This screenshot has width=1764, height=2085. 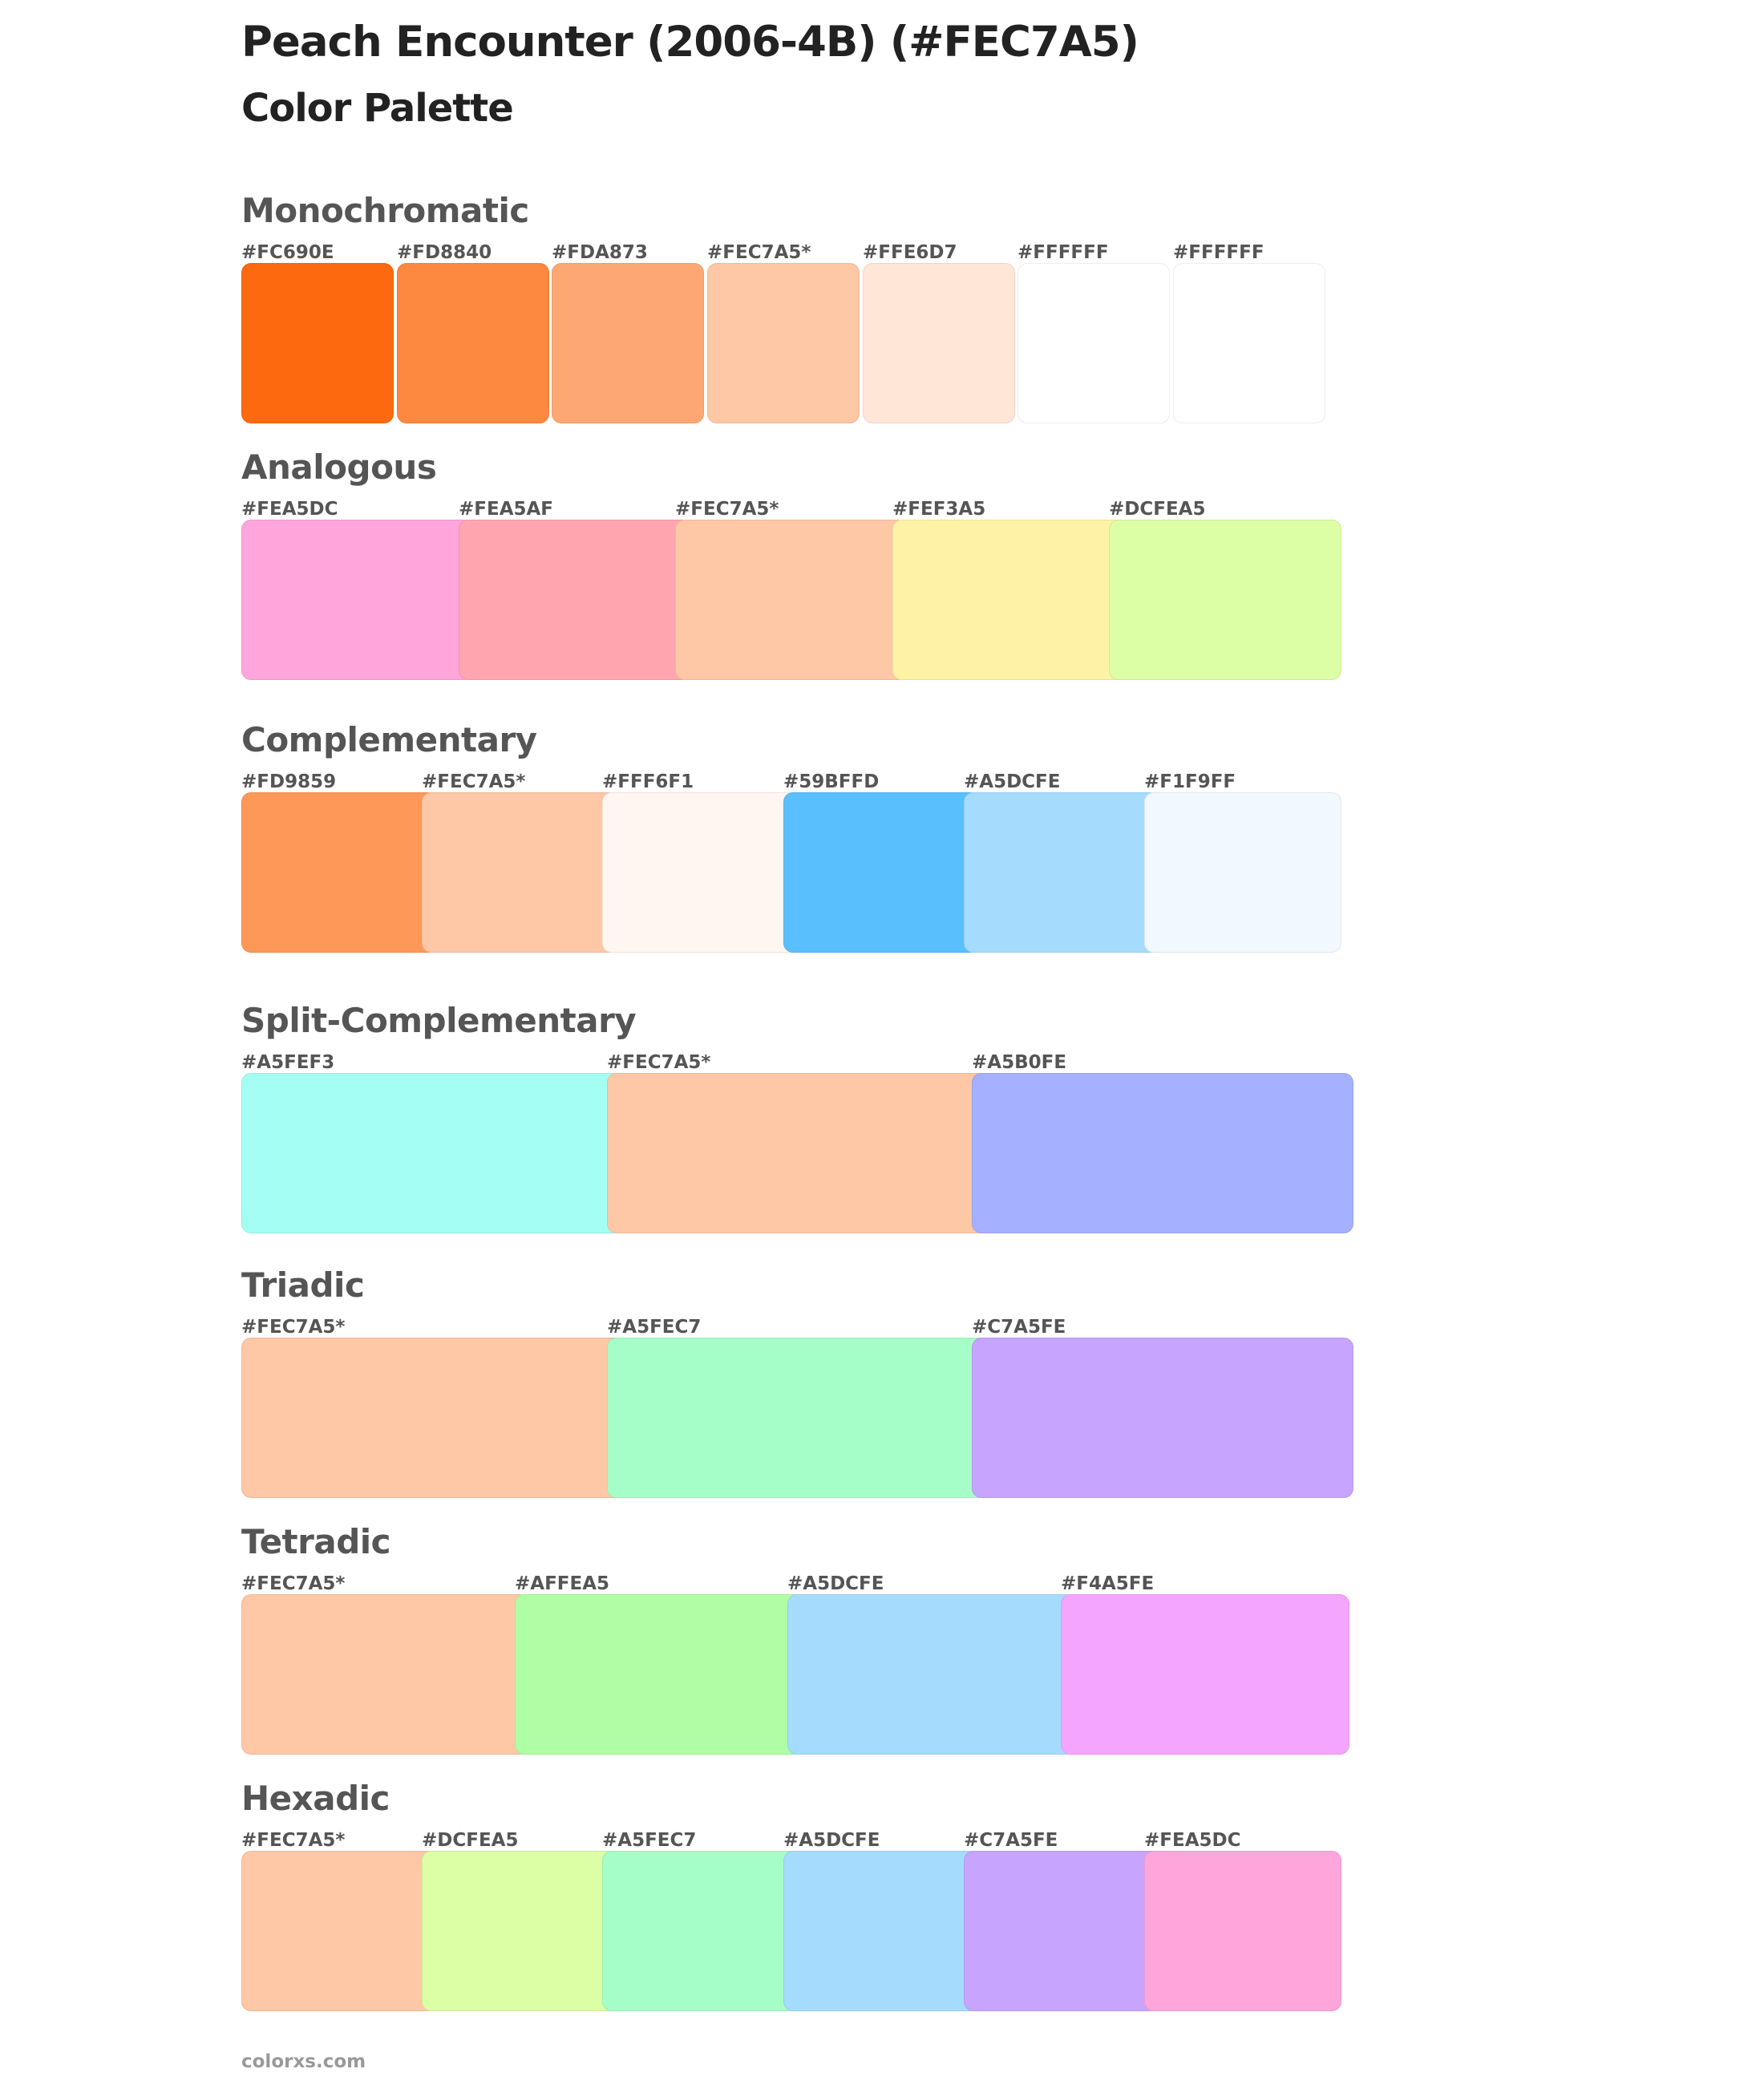 What do you see at coordinates (562, 1583) in the screenshot?
I see `hex-label: #AFFEA5` at bounding box center [562, 1583].